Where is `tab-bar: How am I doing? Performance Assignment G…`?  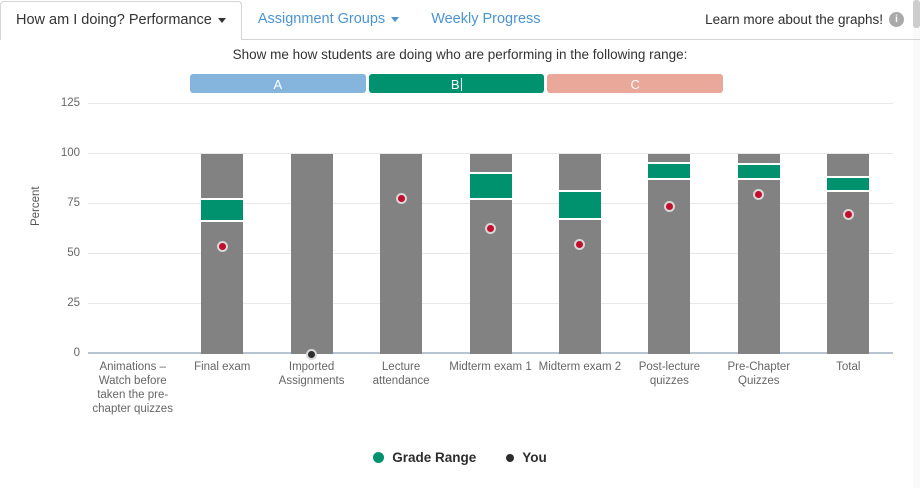 tab-bar: How am I doing? Performance Assignment G… is located at coordinates (460, 20).